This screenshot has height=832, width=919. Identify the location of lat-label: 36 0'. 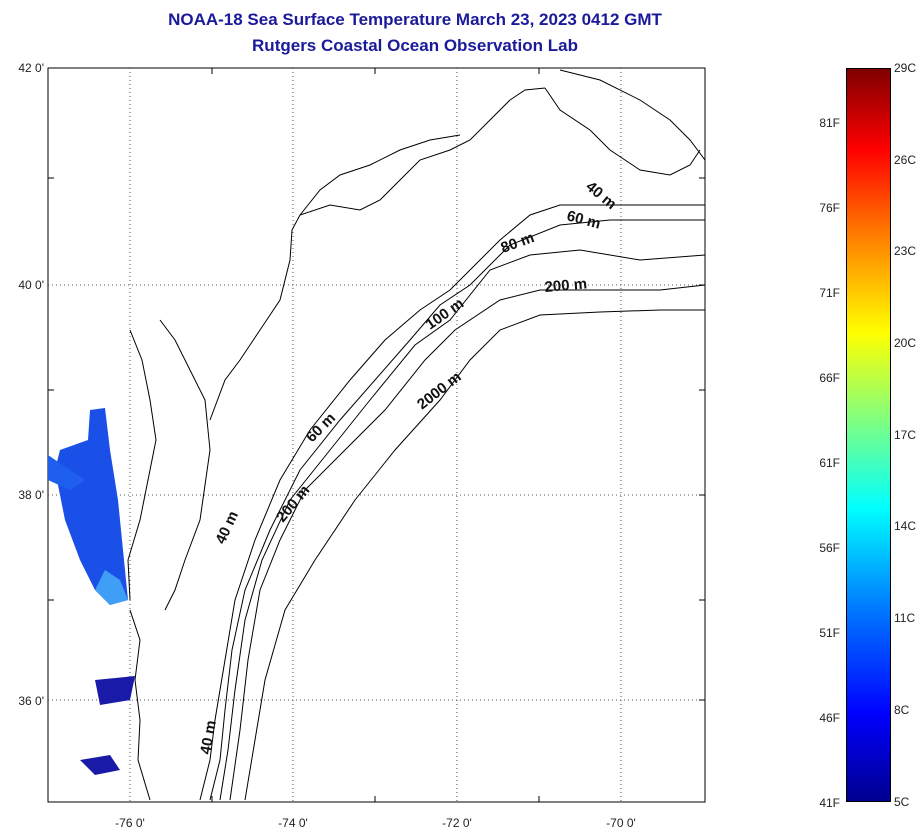
(31, 701).